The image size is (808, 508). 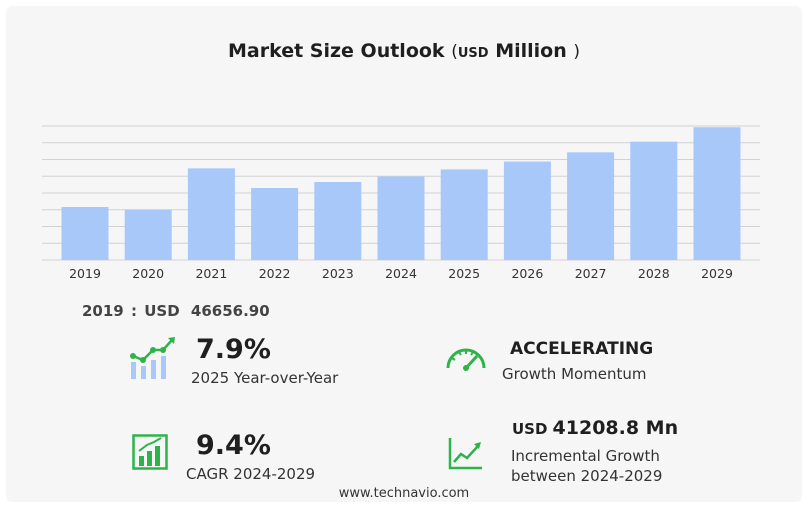 What do you see at coordinates (576, 52) in the screenshot?
I see `title-paren-close: )` at bounding box center [576, 52].